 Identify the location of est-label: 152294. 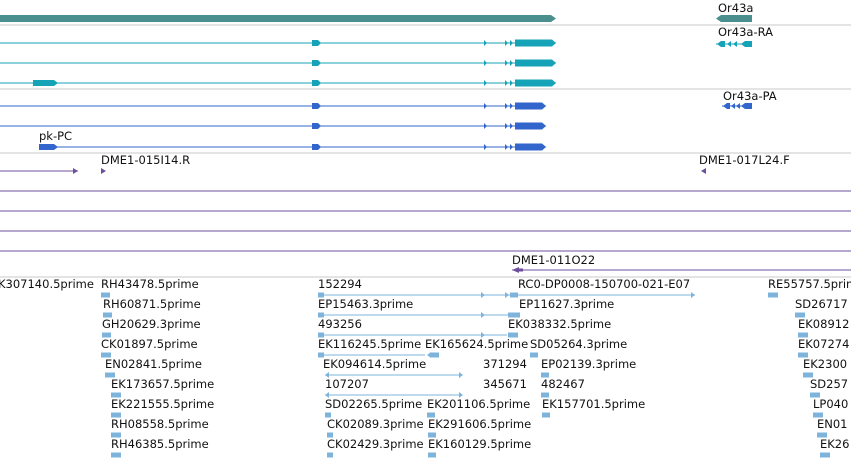
(340, 284).